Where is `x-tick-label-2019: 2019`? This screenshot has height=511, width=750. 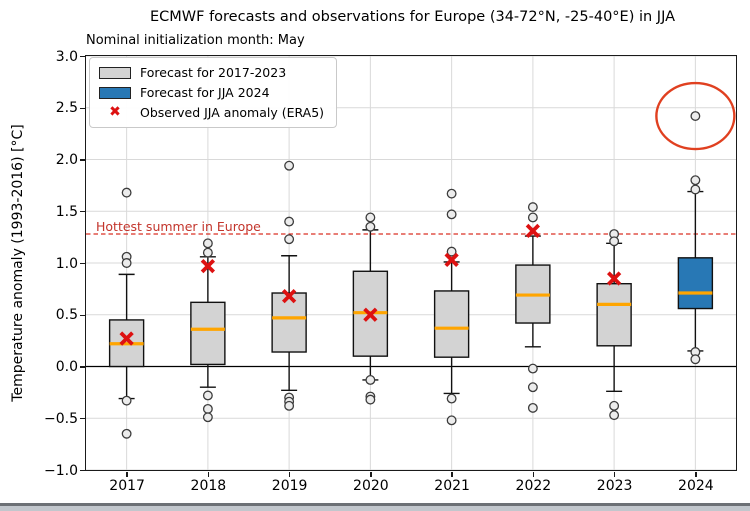 x-tick-label-2019: 2019 is located at coordinates (289, 486).